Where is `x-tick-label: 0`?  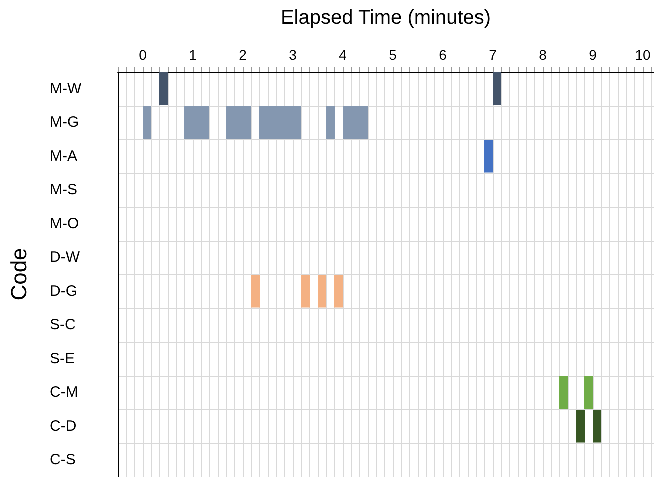 x-tick-label: 0 is located at coordinates (143, 55).